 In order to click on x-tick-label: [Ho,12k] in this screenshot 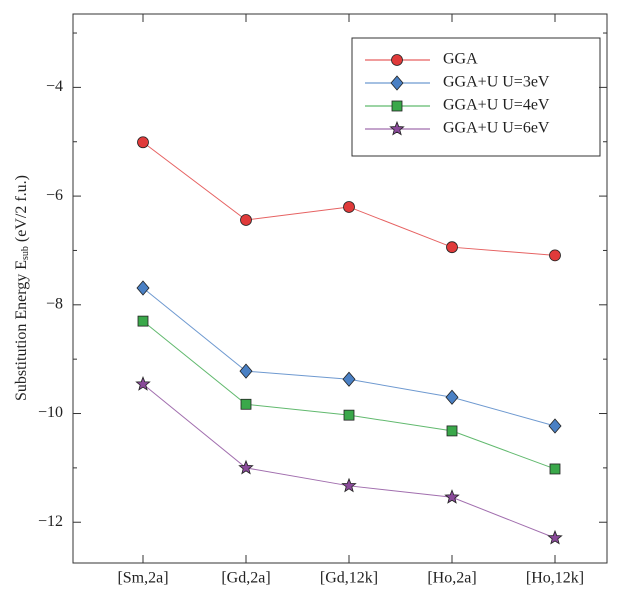, I will do `click(555, 578)`.